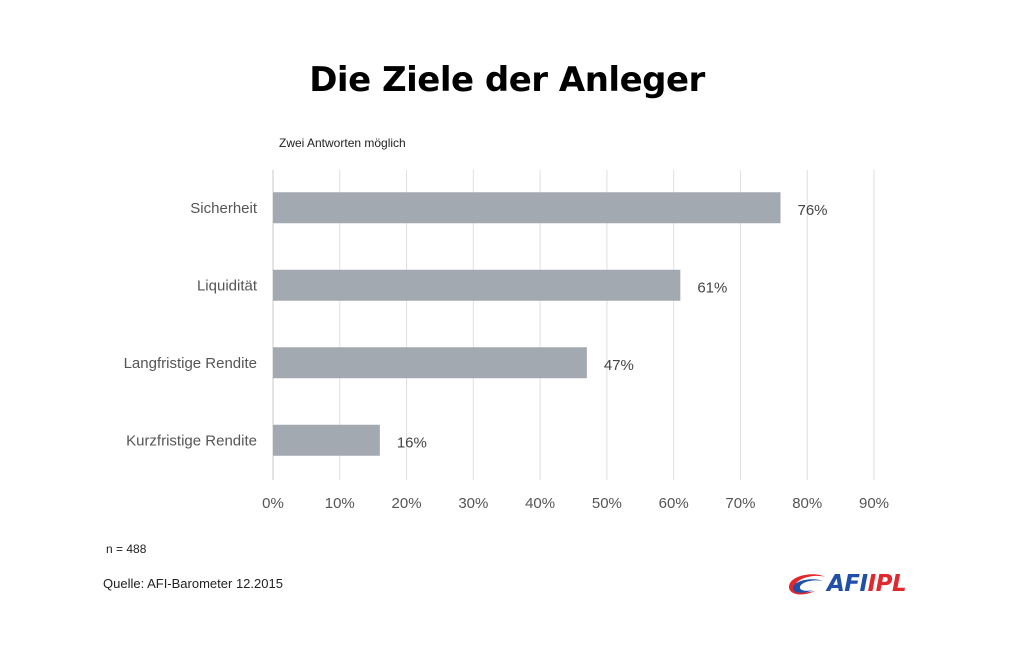 This screenshot has height=652, width=1024. Describe the element at coordinates (191, 440) in the screenshot. I see `category-label: Kurzfristige Rendite` at that location.